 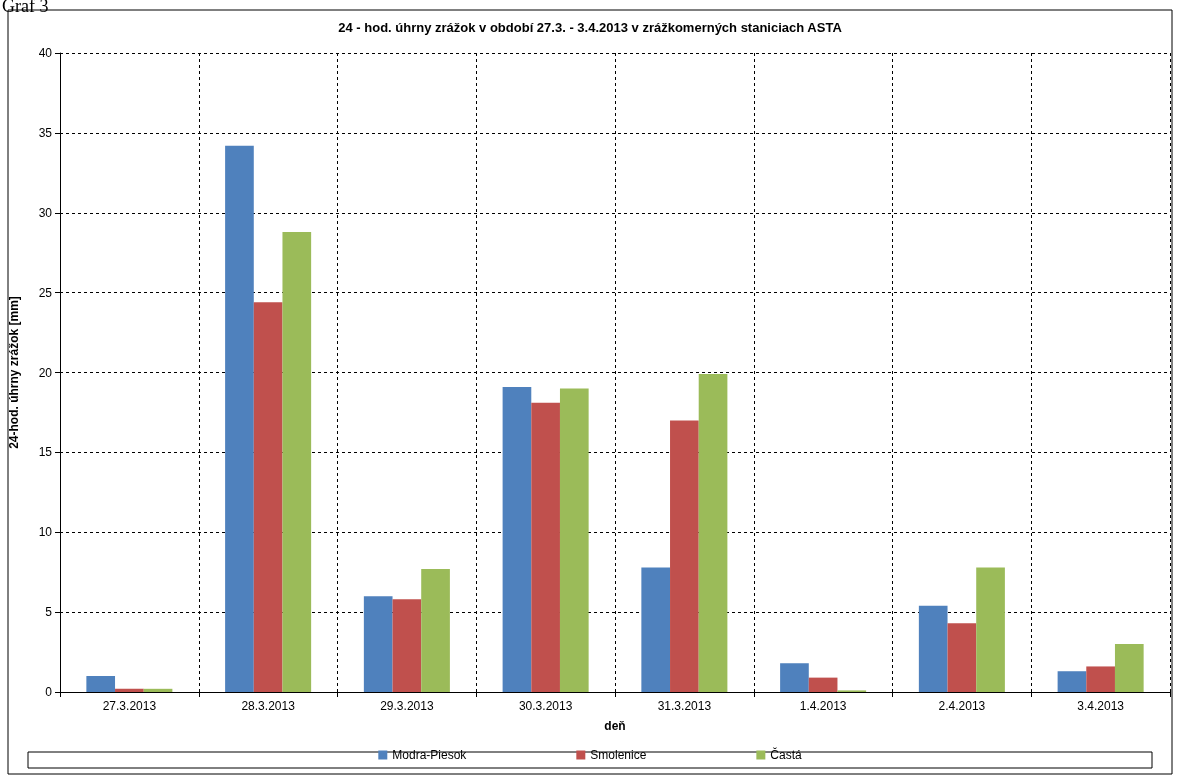 What do you see at coordinates (45, 212) in the screenshot?
I see `y-tick-label: 30` at bounding box center [45, 212].